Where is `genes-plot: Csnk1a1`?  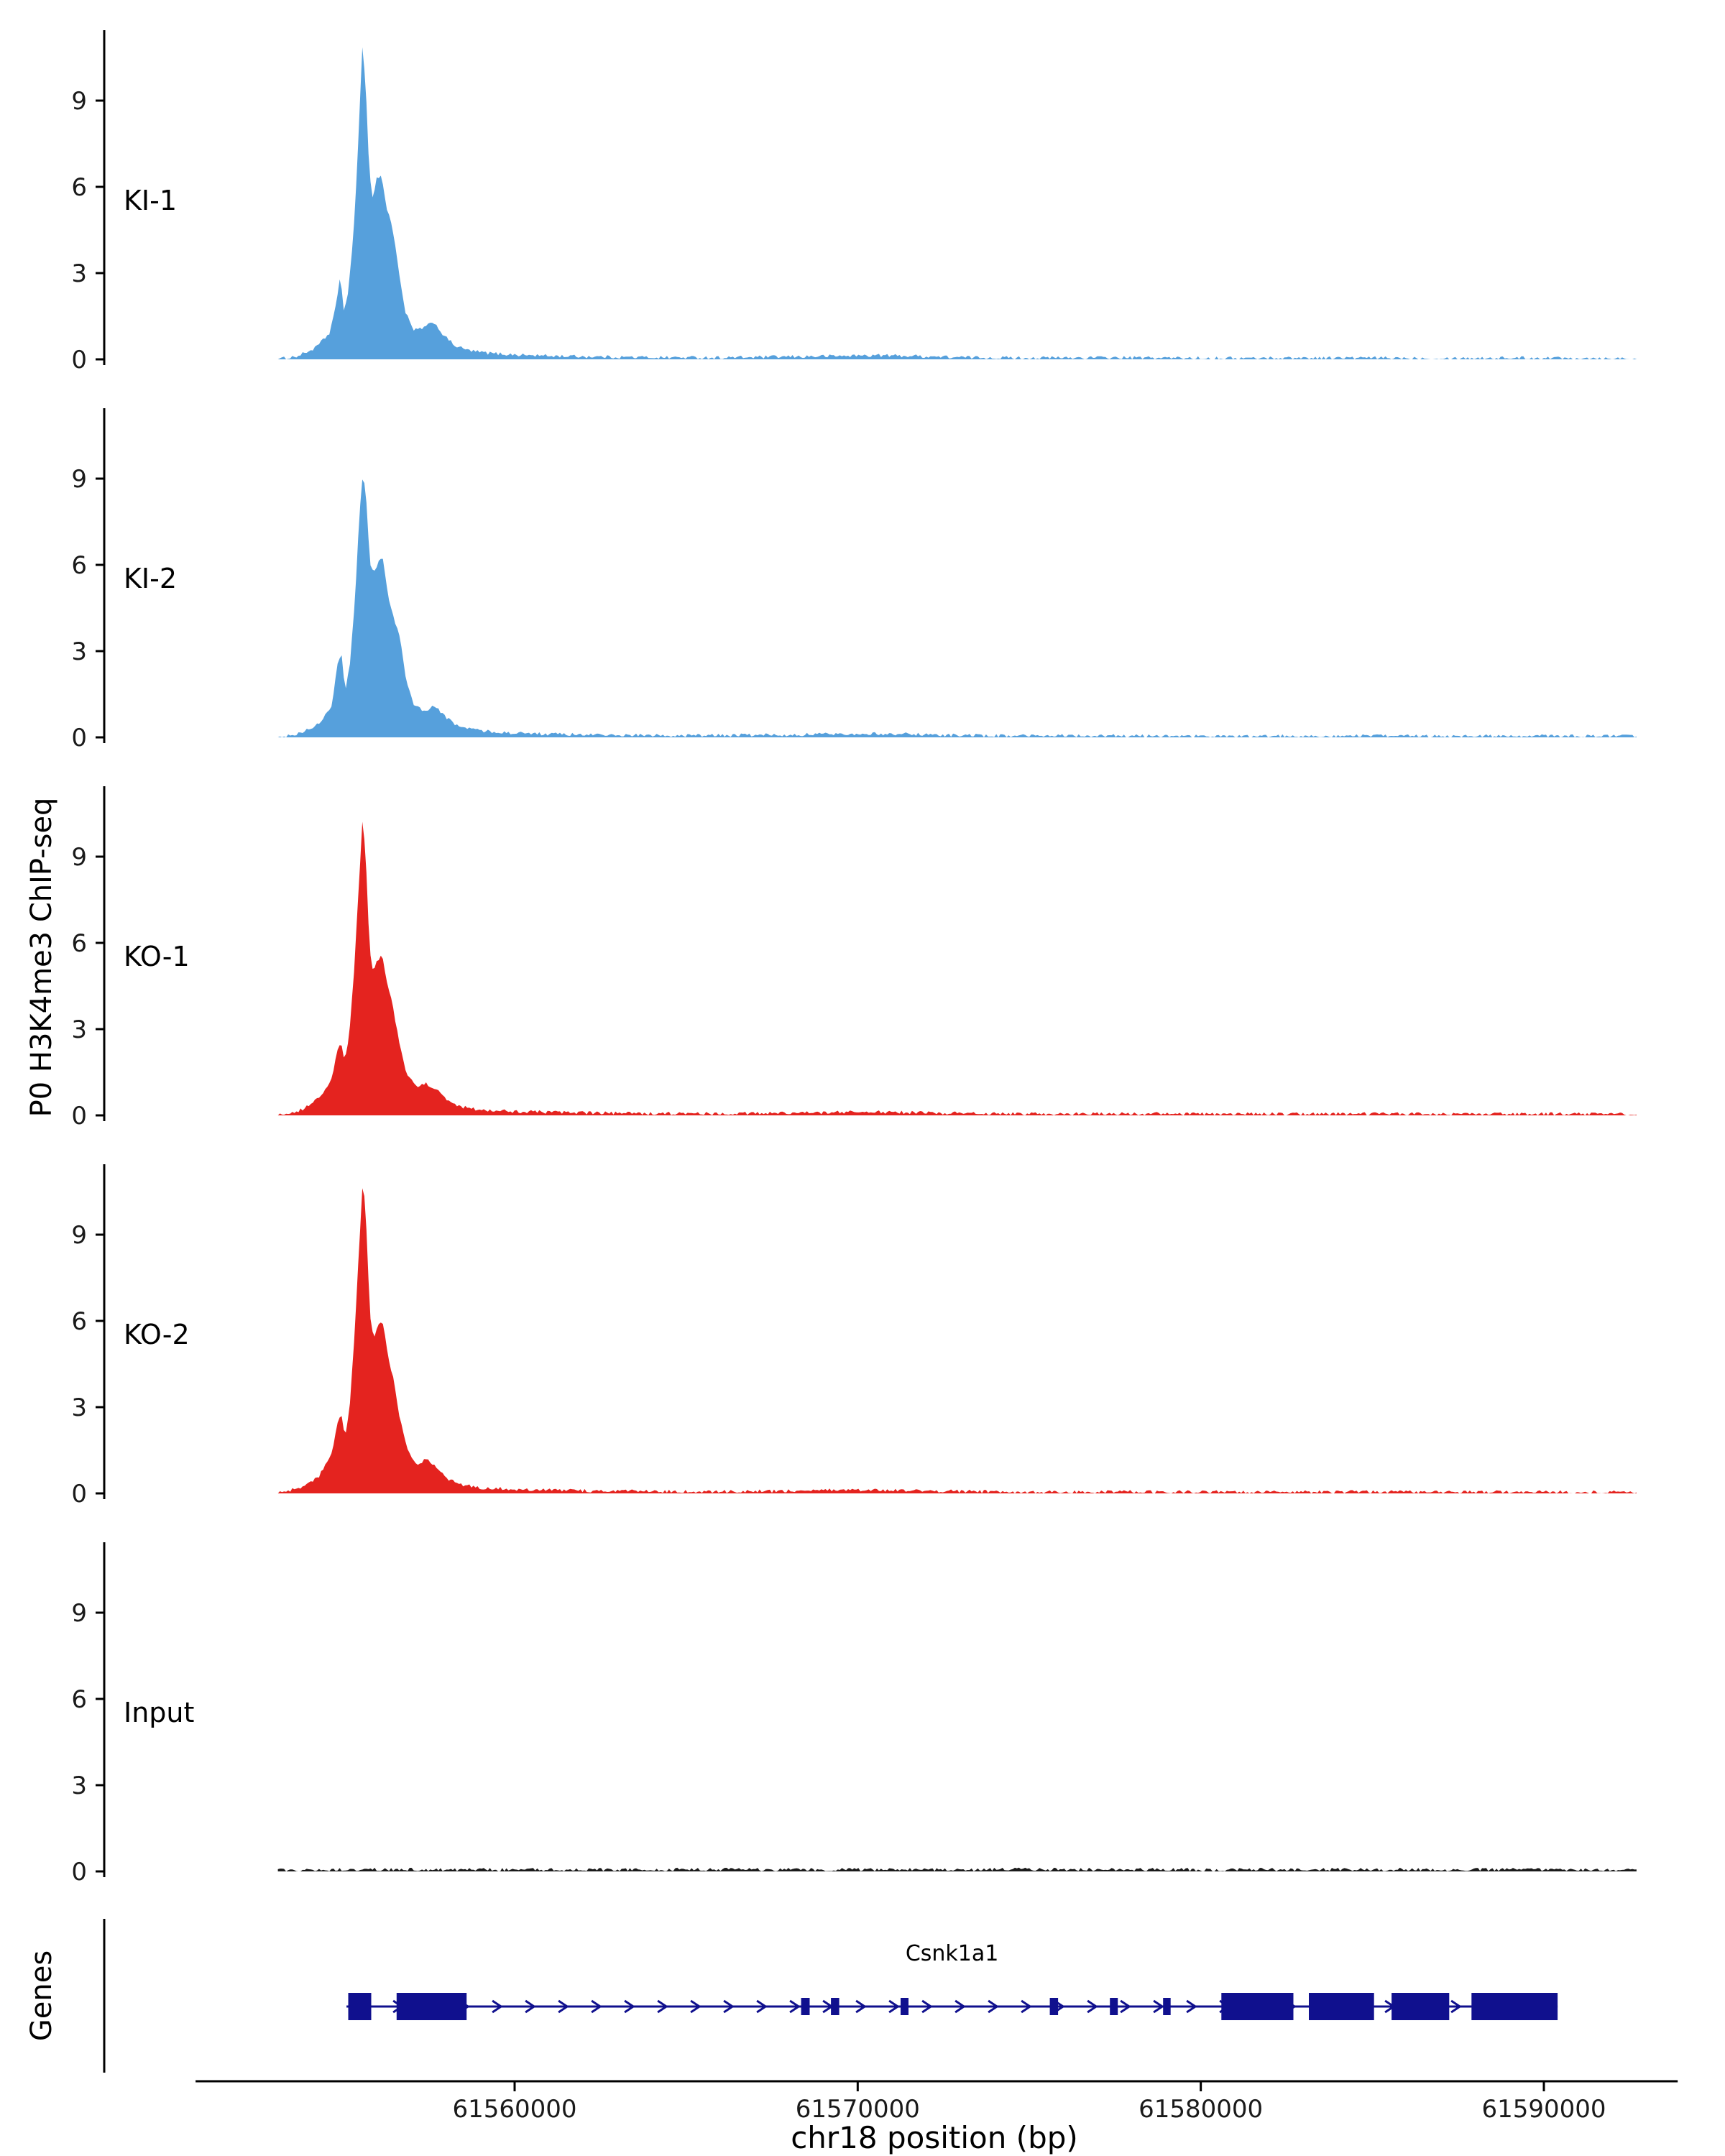 genes-plot: Csnk1a1 is located at coordinates (830, 1996).